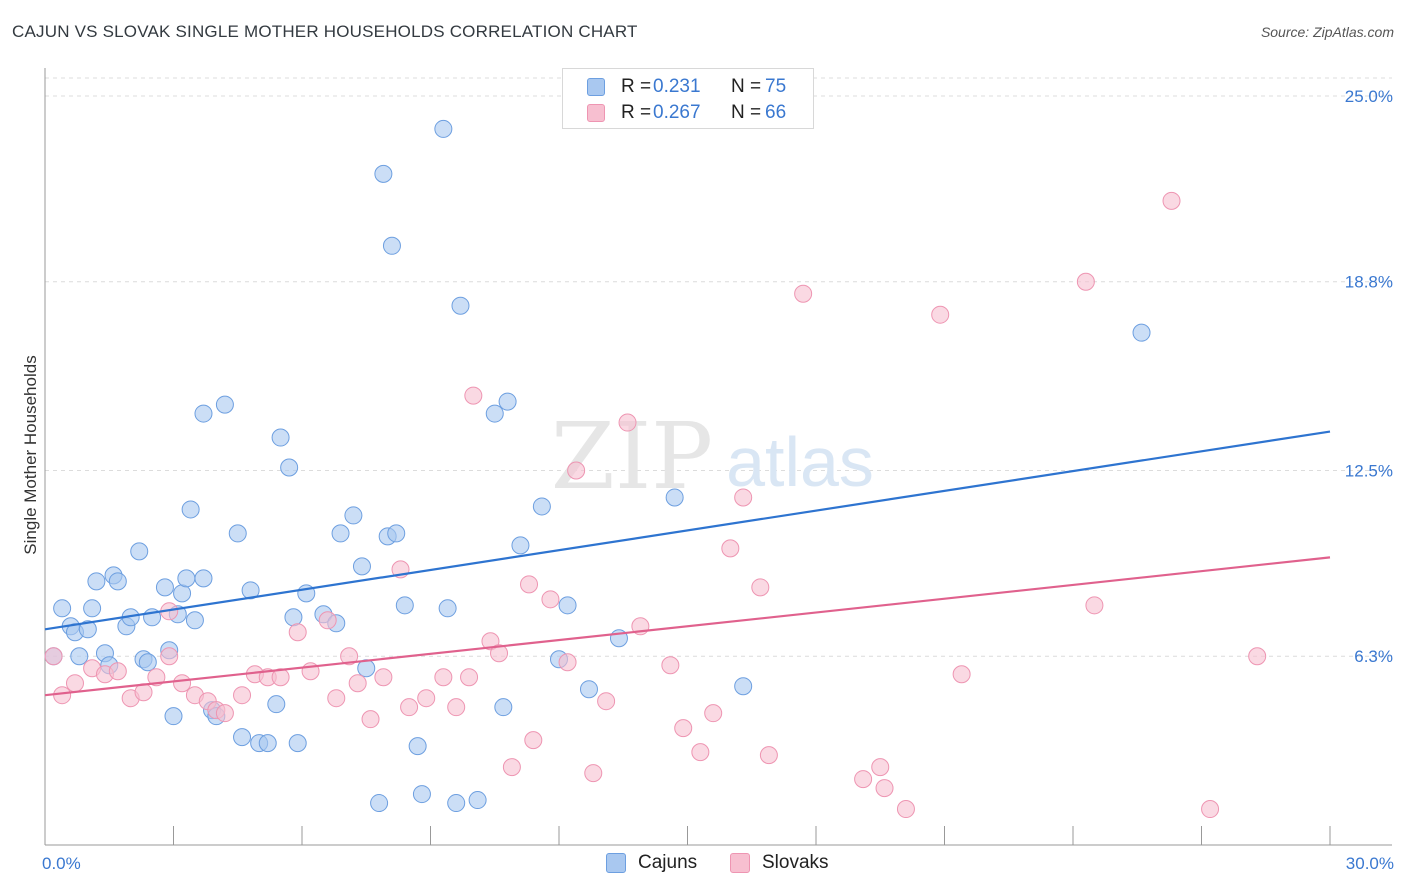 The height and width of the screenshot is (892, 1406). I want to click on y-tick-label: 6.3%, so click(1373, 656).